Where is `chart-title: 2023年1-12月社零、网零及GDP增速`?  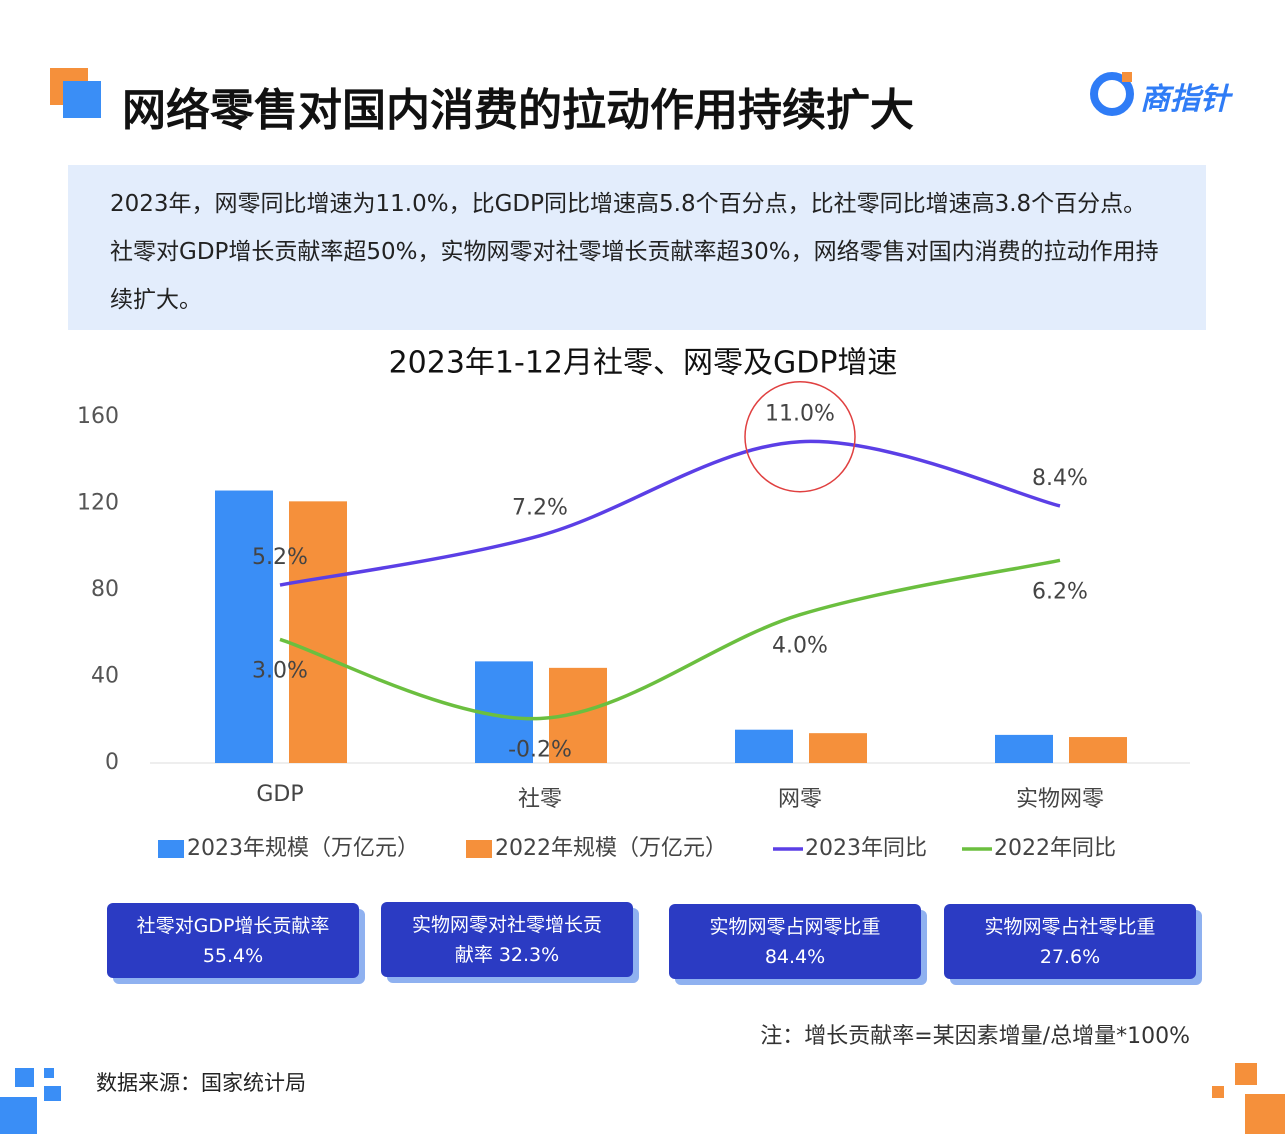 chart-title: 2023年1-12月社零、网零及GDP增速 is located at coordinates (643, 363).